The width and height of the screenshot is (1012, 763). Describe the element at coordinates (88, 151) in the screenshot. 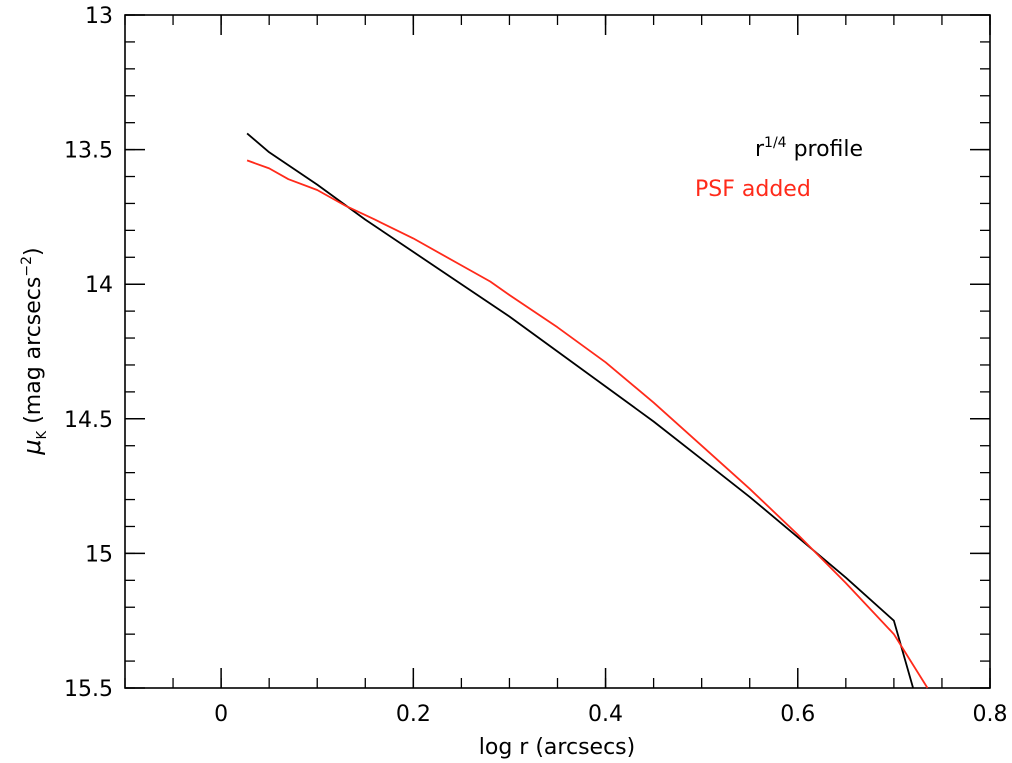

I see `y-tick-label: 13.5` at that location.